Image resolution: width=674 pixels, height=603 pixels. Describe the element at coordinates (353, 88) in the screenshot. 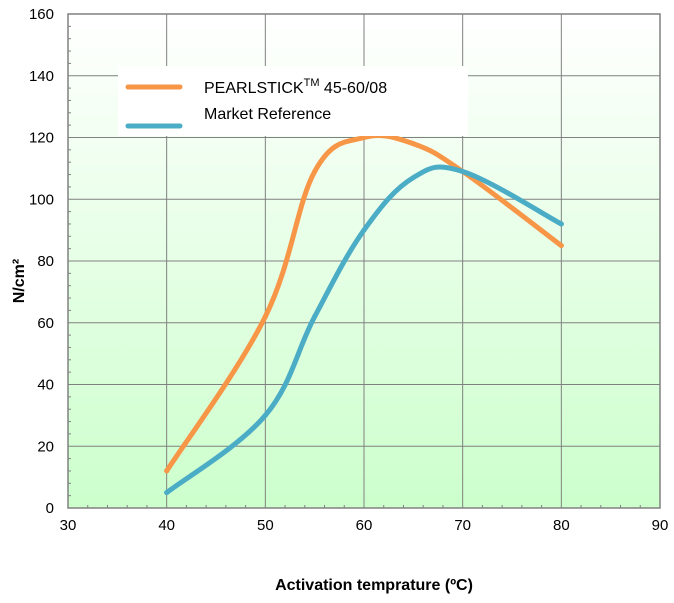

I see `legend-label-rest: 45-60/08` at that location.